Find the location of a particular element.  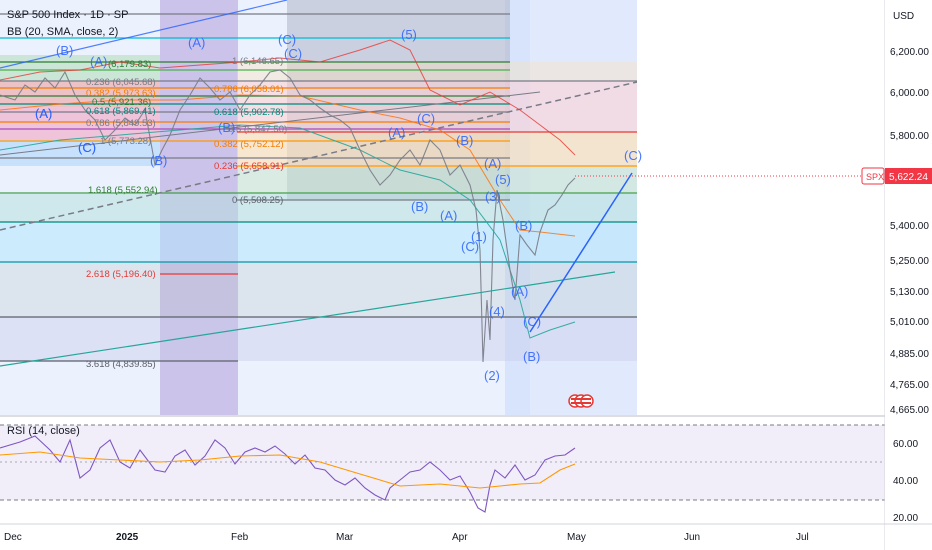

svg-text: 4,765.00 is located at coordinates (909, 385).